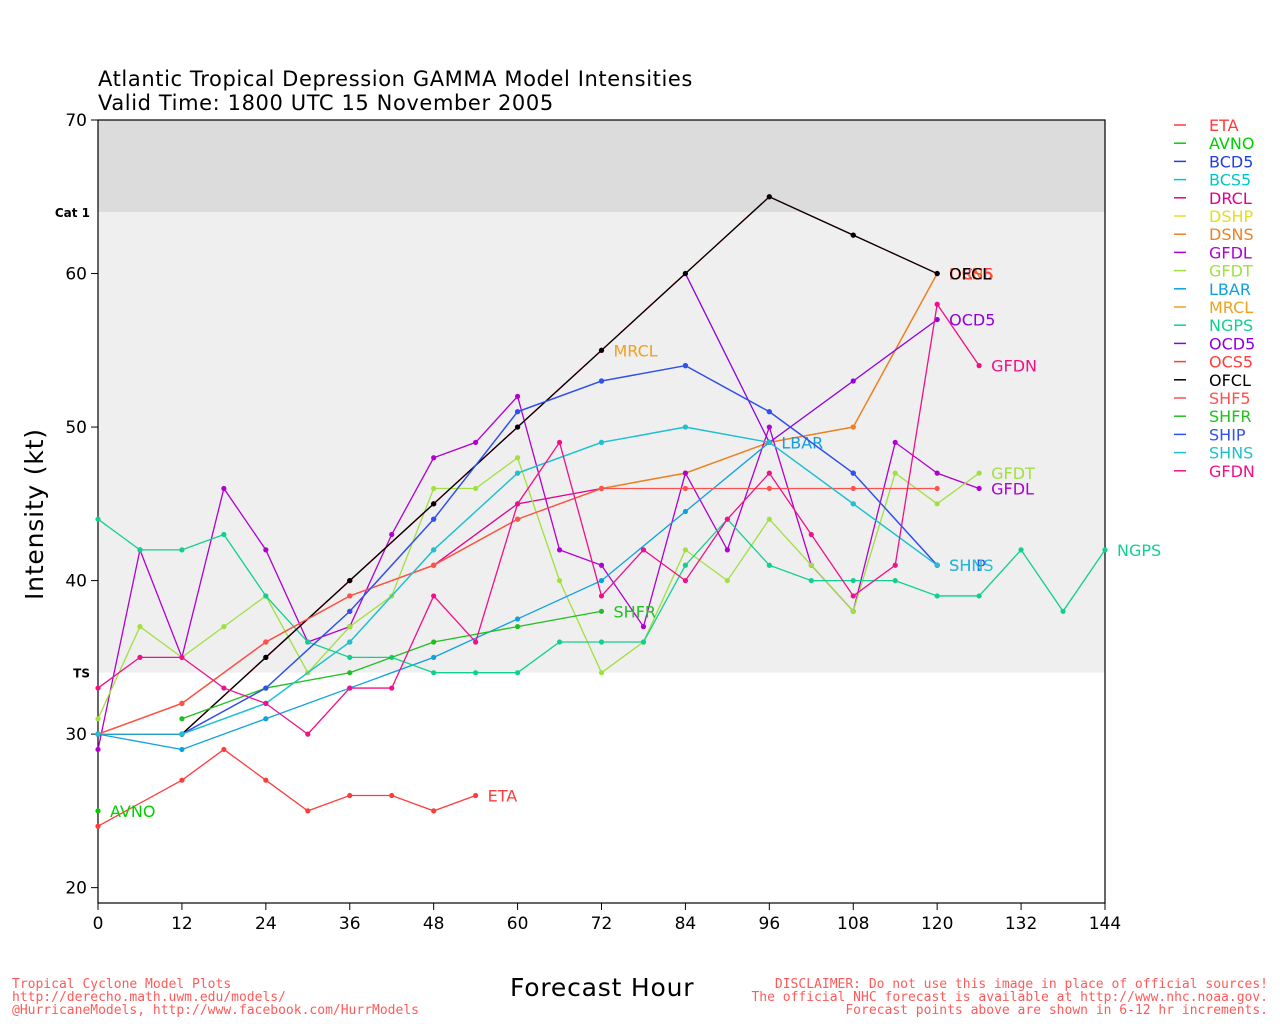 Image resolution: width=1280 pixels, height=1024 pixels. I want to click on series-end-label: MRCL, so click(636, 350).